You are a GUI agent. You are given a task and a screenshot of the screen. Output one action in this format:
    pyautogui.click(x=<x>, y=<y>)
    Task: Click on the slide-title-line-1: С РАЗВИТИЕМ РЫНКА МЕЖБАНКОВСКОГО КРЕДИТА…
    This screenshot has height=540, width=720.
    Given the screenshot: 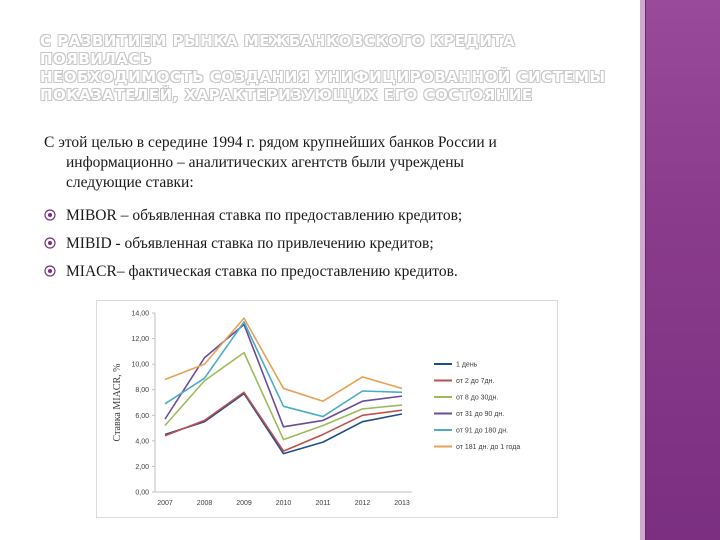 What is the action you would take?
    pyautogui.click(x=278, y=50)
    